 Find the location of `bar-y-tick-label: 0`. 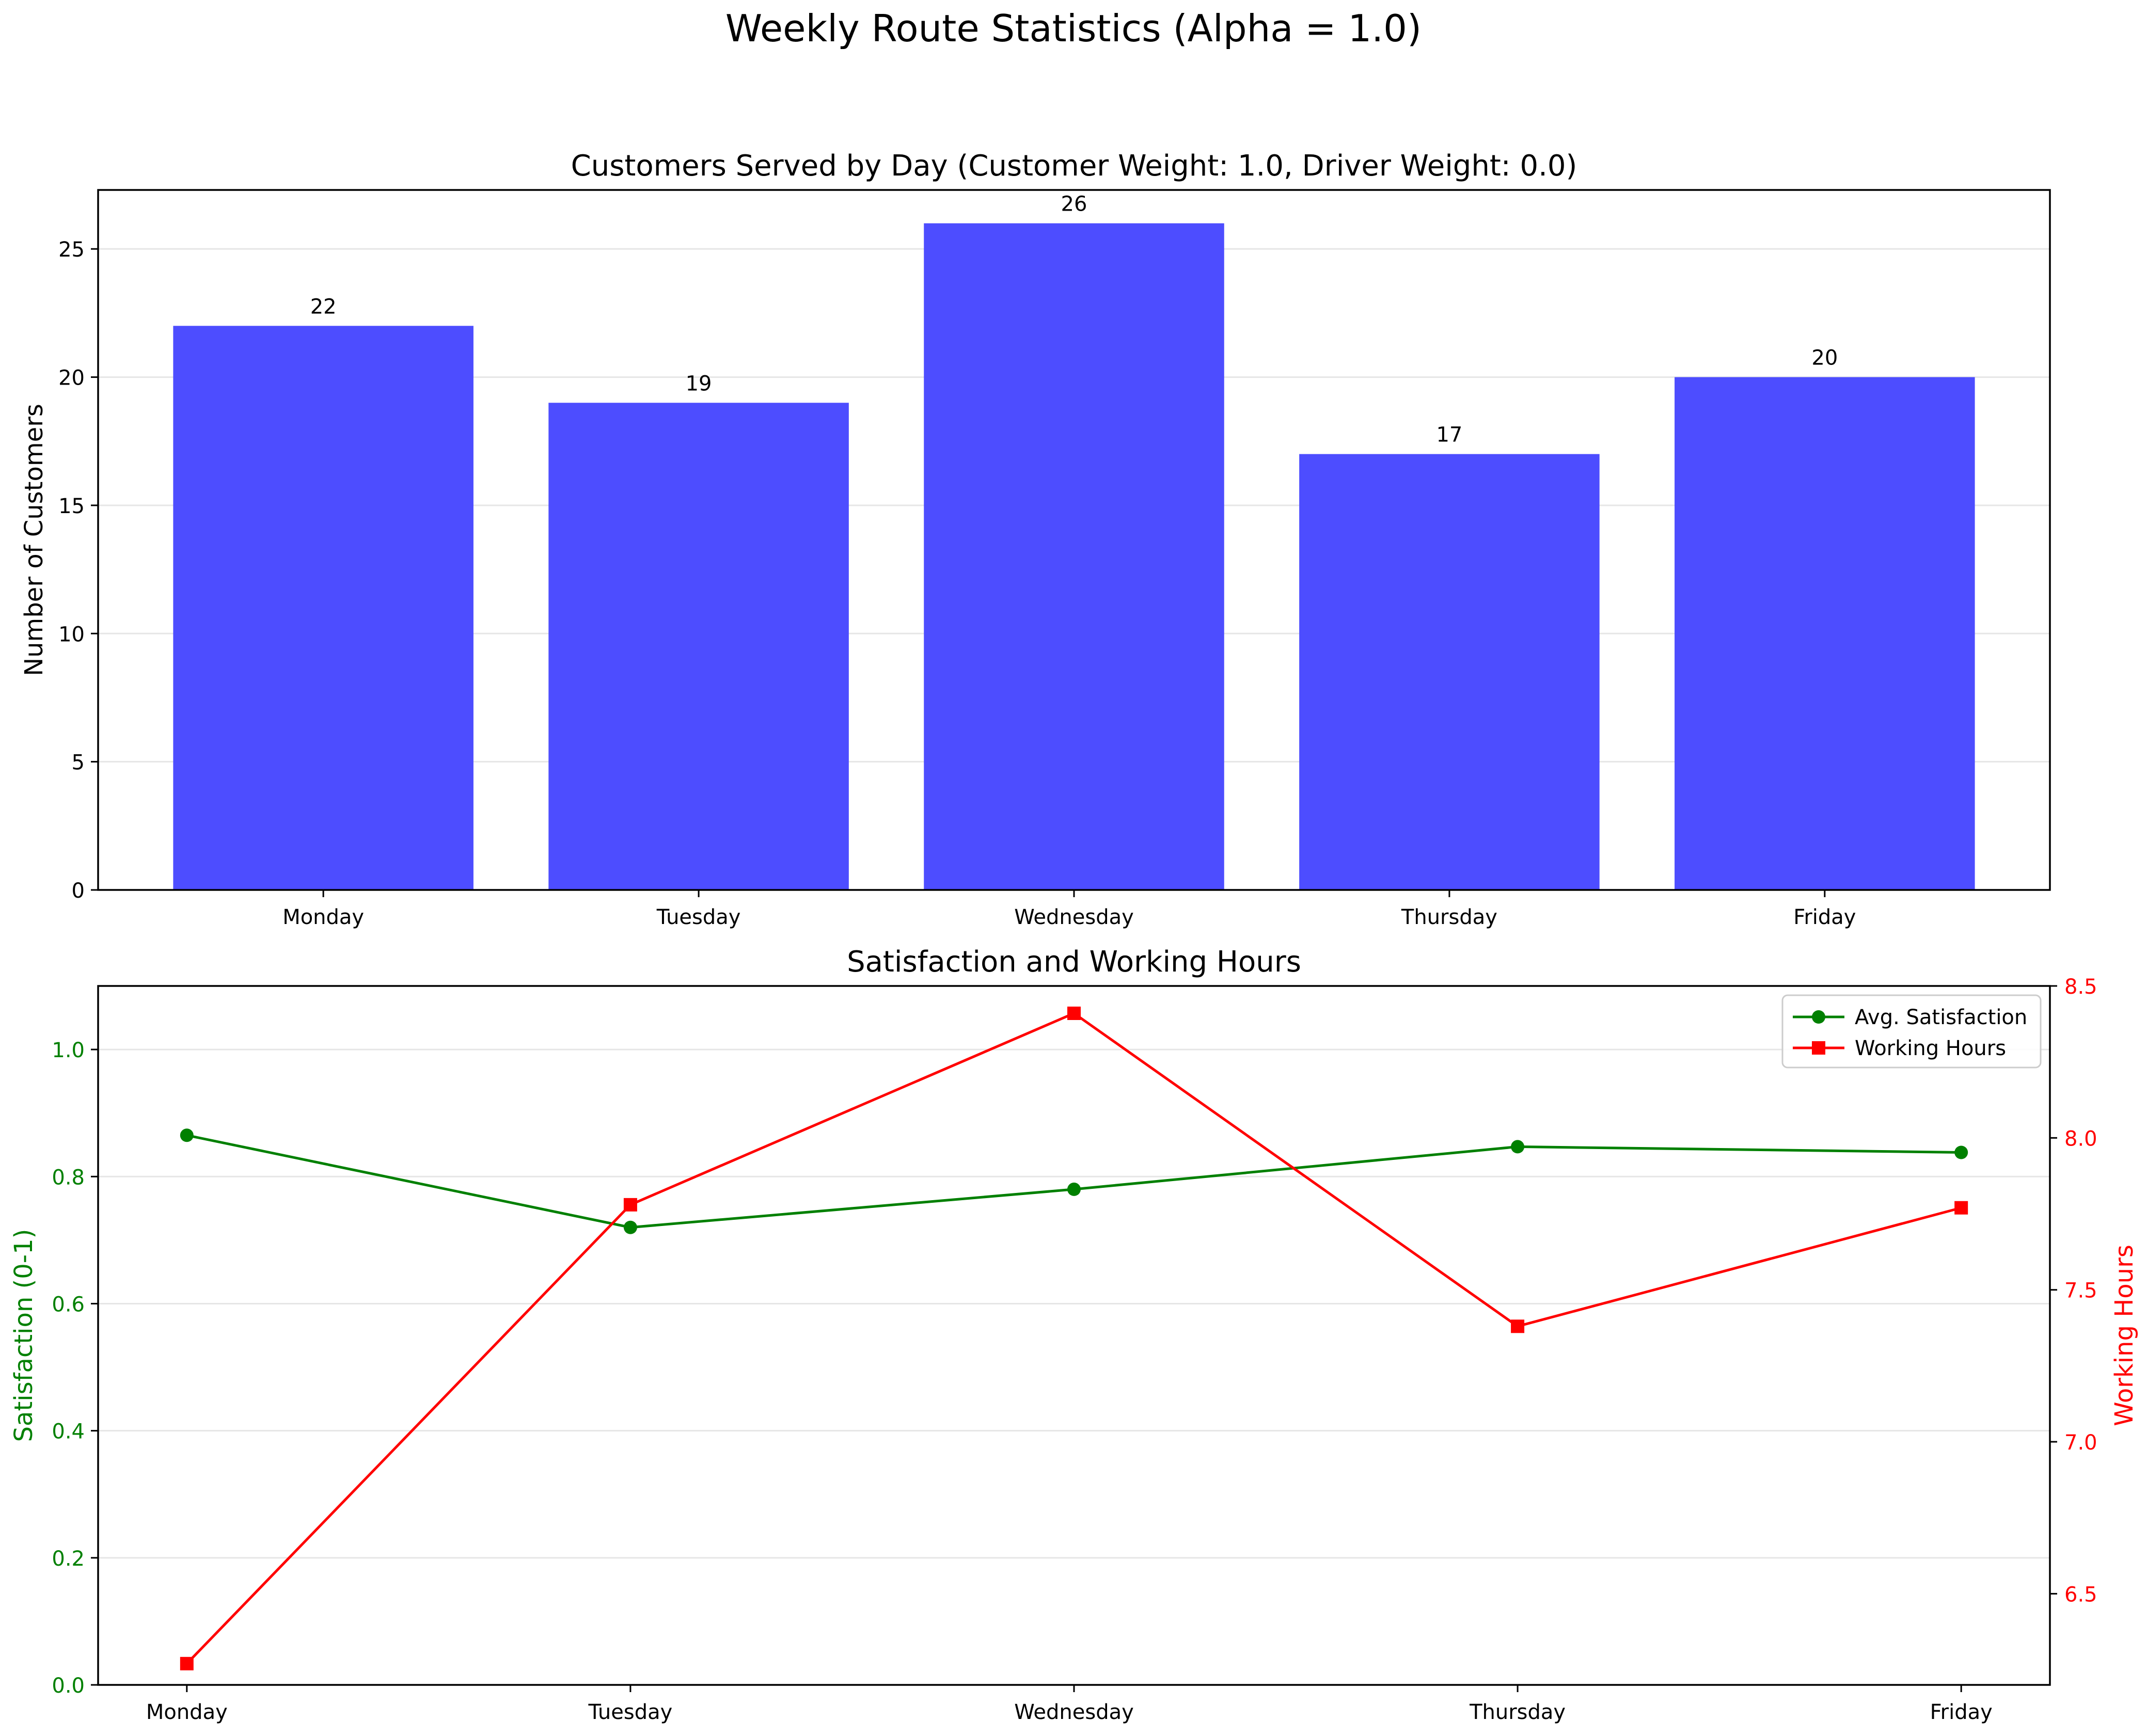

bar-y-tick-label: 0 is located at coordinates (78, 891).